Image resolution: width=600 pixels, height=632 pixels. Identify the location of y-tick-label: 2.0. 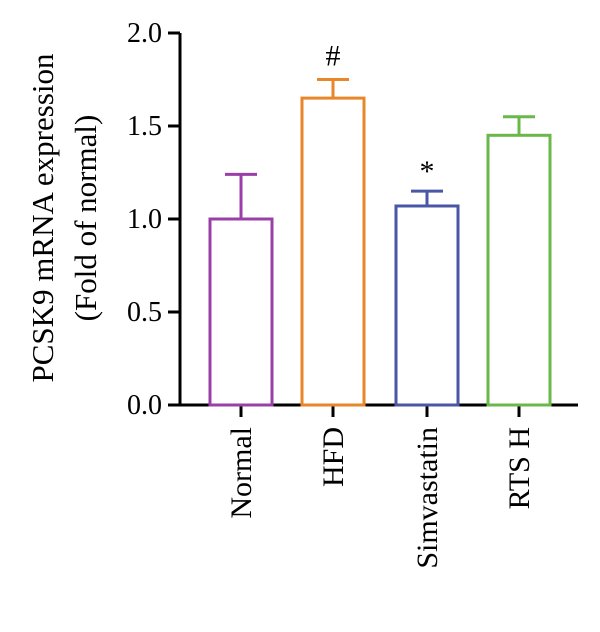
(144, 33).